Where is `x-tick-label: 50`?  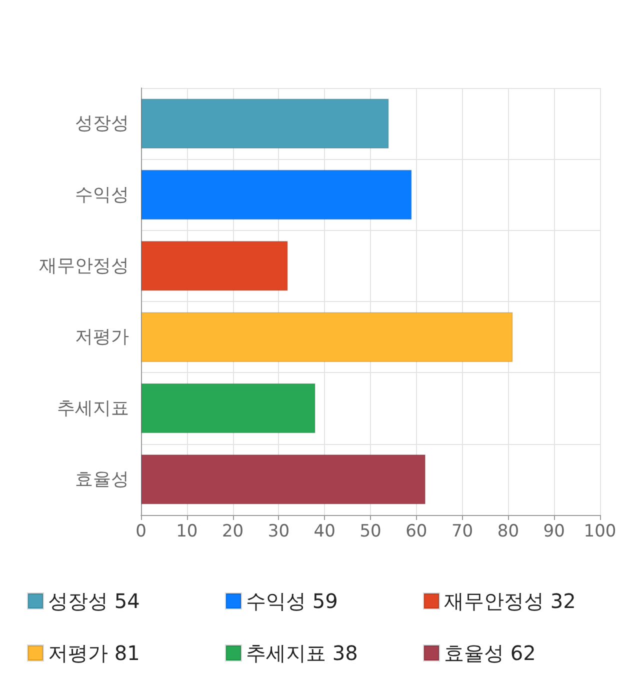
x-tick-label: 50 is located at coordinates (371, 532).